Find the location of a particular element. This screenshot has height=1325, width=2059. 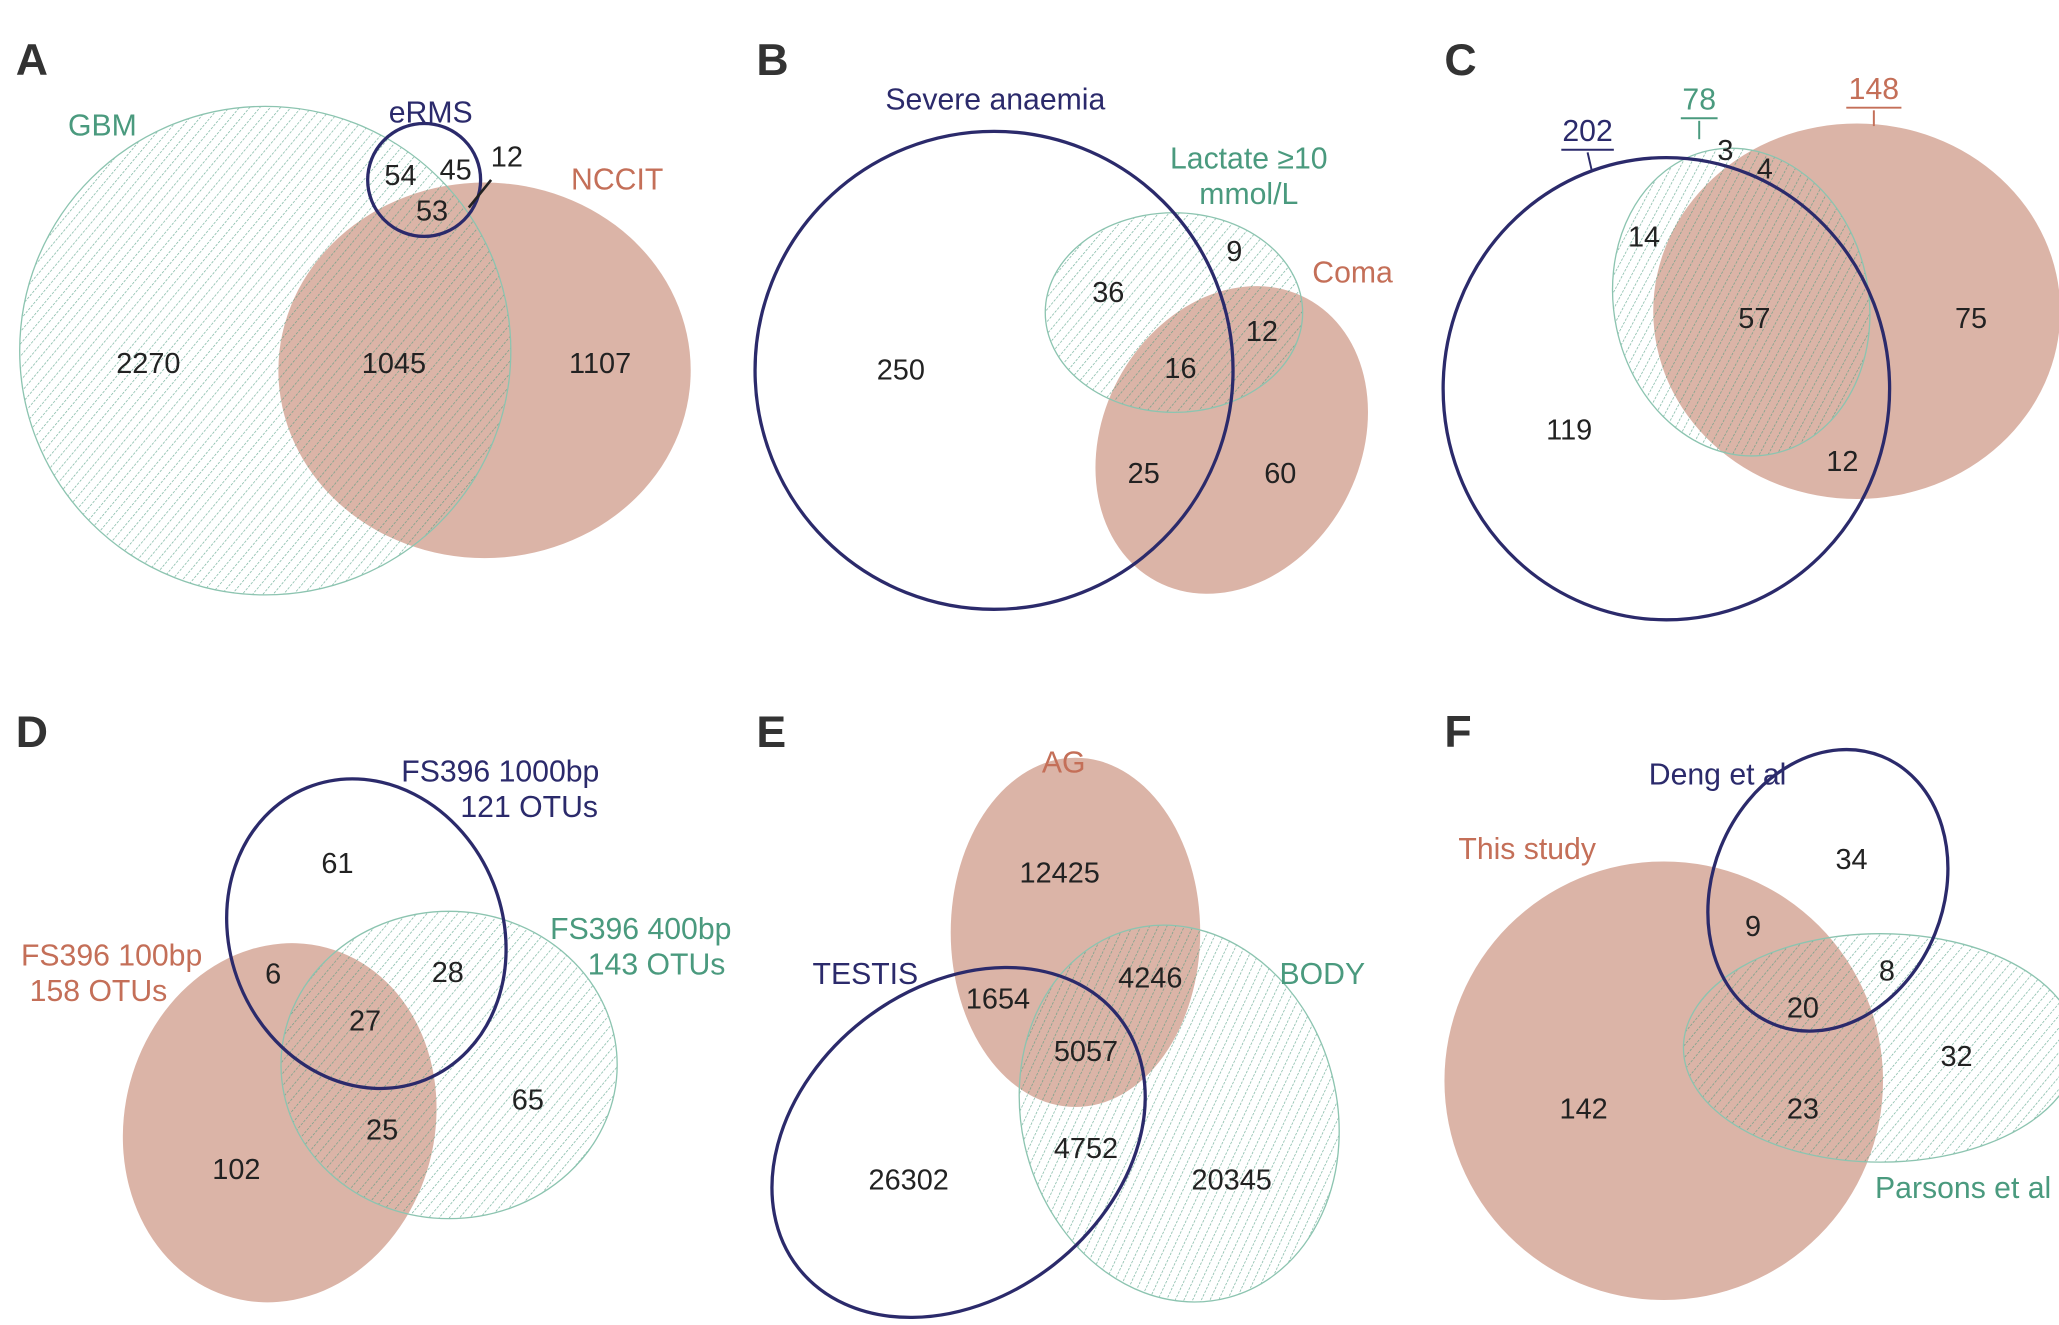

region-count: 1045 is located at coordinates (394, 364).